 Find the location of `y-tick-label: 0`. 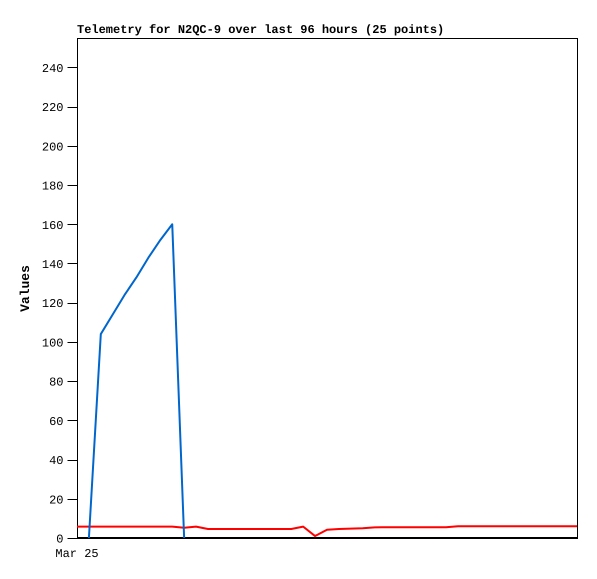

y-tick-label: 0 is located at coordinates (60, 539).